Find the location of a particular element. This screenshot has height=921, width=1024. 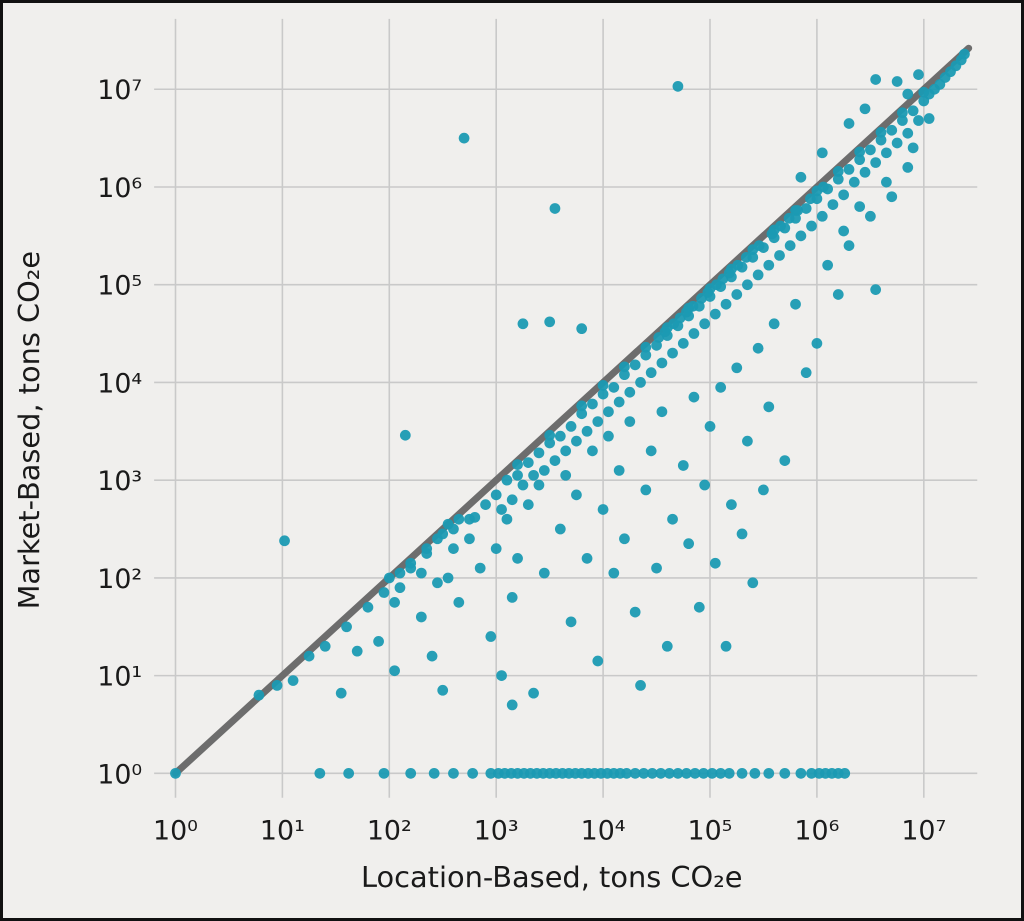

x-tick-labels: 10⁰ 10¹ 10² 10³ 10⁴ 10⁵ 10⁶ 10⁷ is located at coordinates (549, 831).